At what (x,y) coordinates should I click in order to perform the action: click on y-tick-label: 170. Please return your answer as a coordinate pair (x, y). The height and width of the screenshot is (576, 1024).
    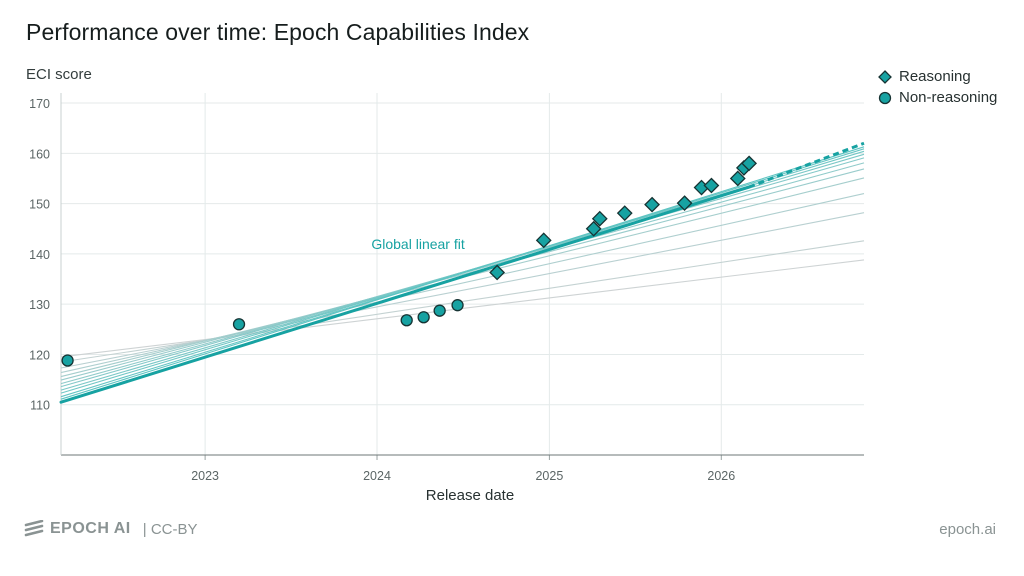
    Looking at the image, I should click on (39, 104).